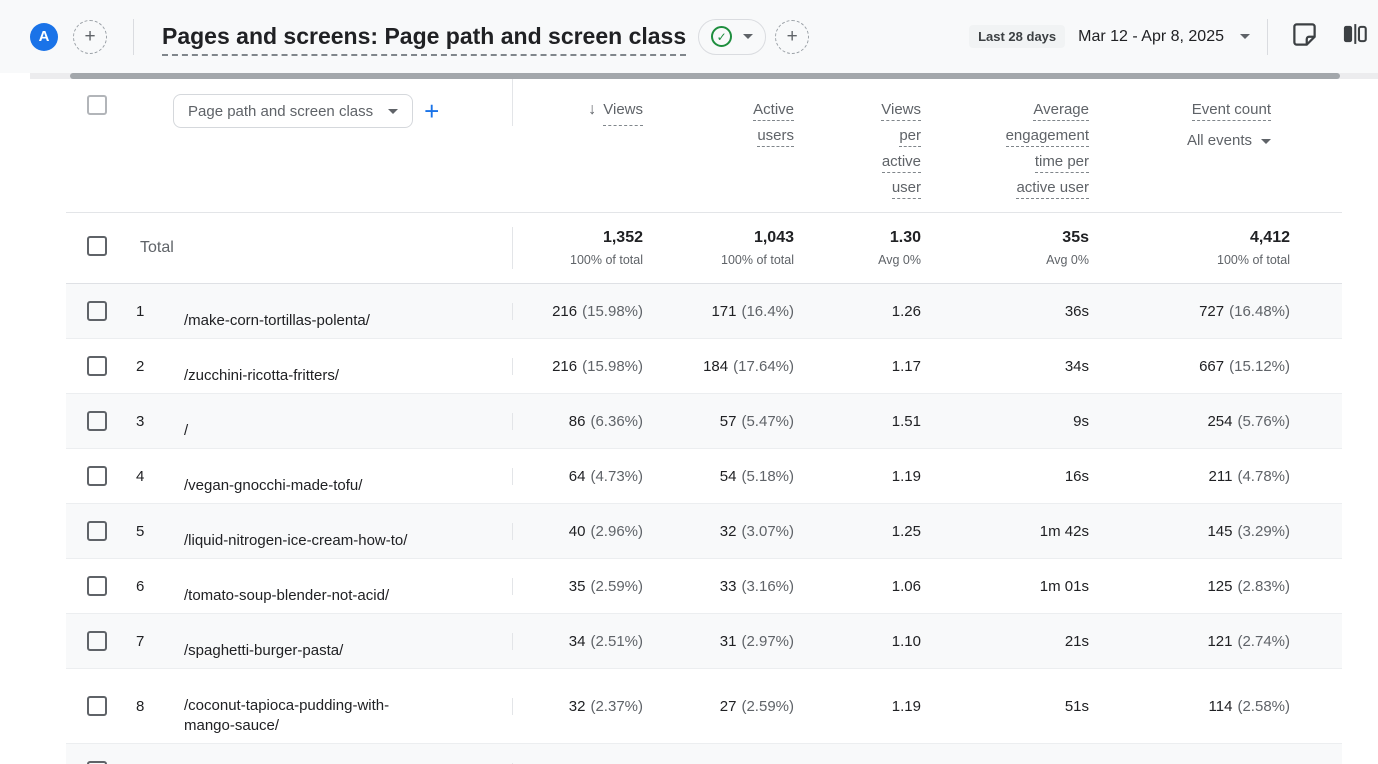 Image resolution: width=1378 pixels, height=764 pixels. I want to click on row-event-count: 145 (3.29%), so click(1248, 531).